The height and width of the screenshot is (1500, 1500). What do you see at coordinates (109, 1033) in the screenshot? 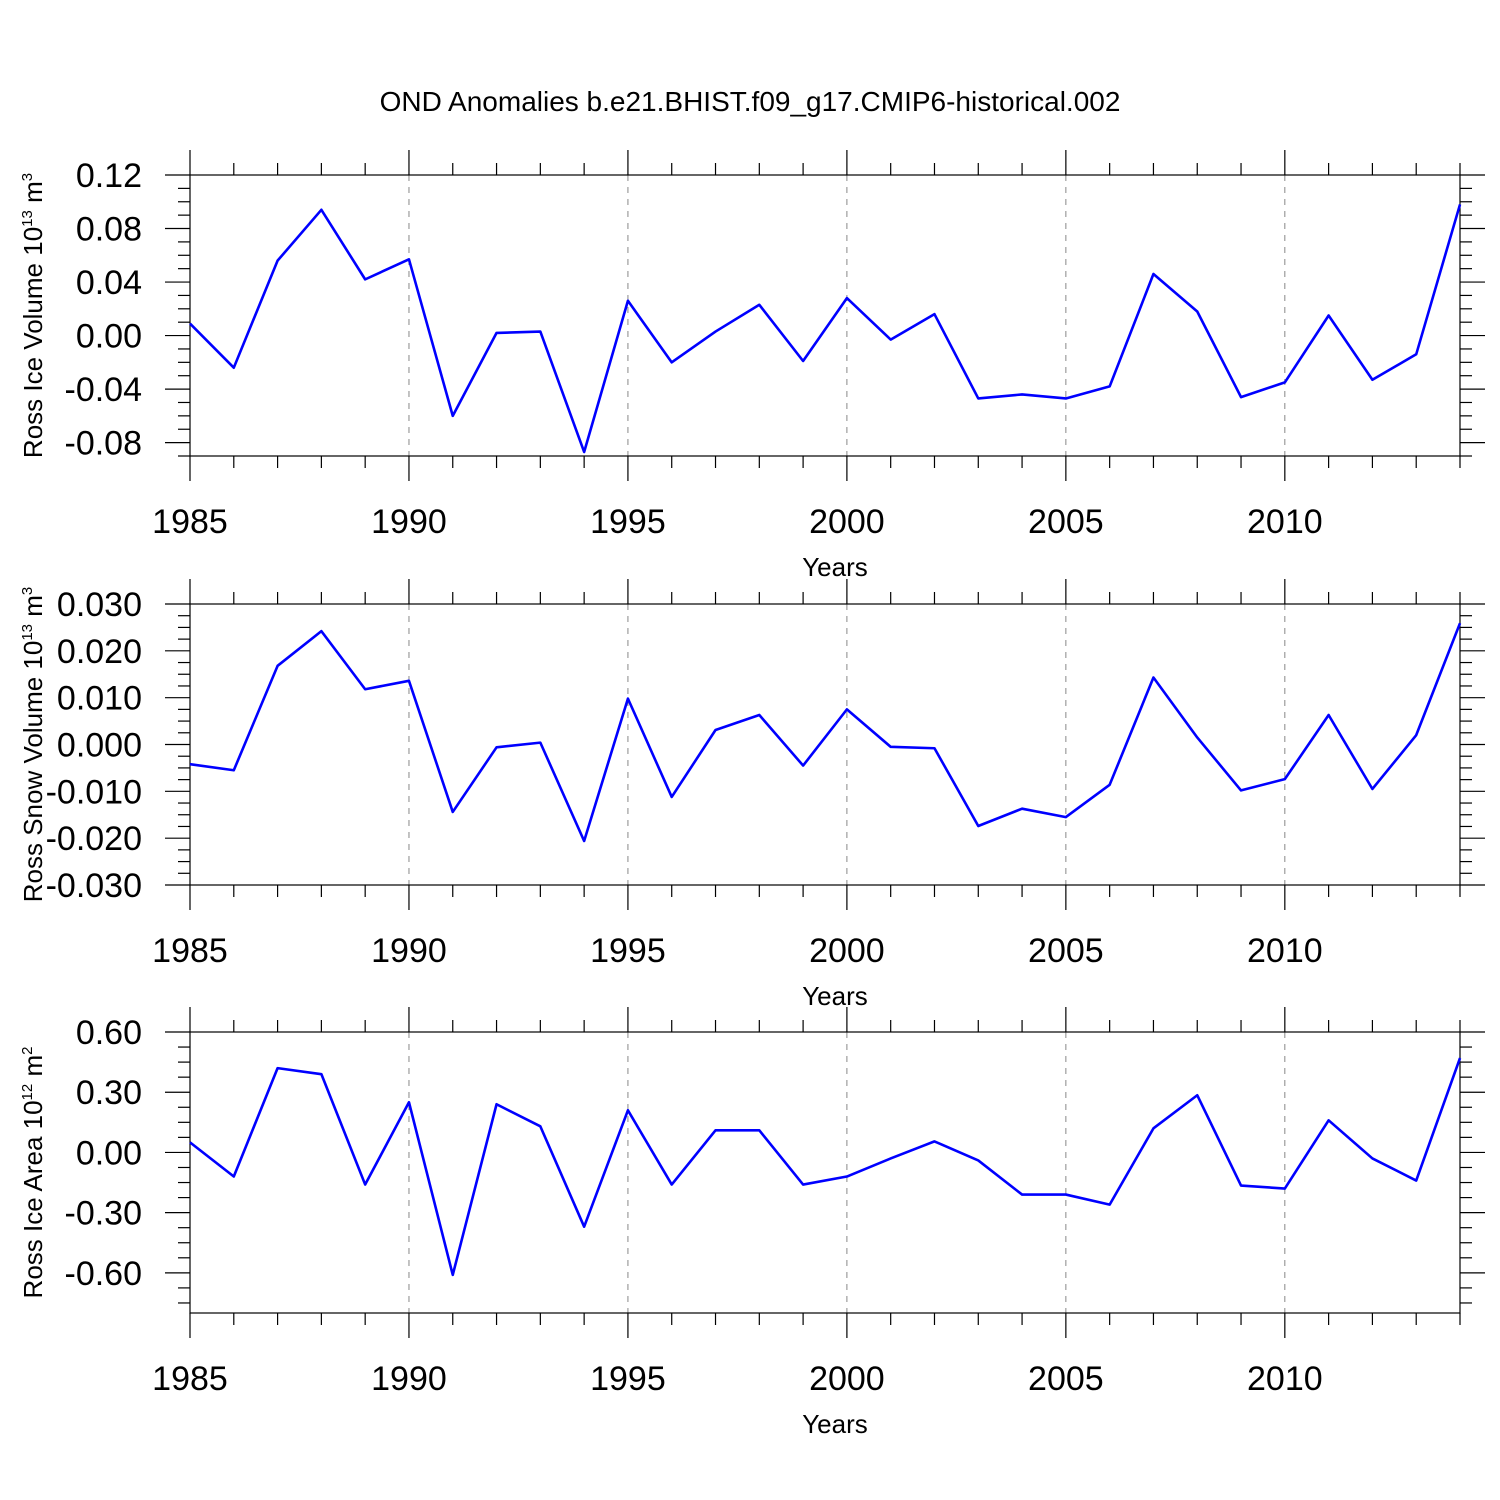
I see `y-tick-label: 0.60` at bounding box center [109, 1033].